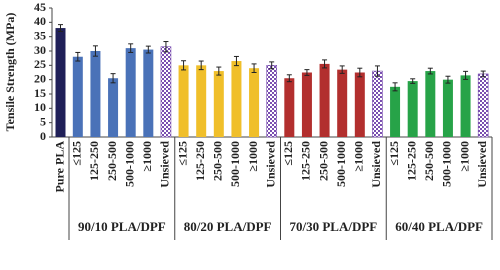  Describe the element at coordinates (59, 167) in the screenshot. I see `x-tick-label: Pure PLA` at that location.